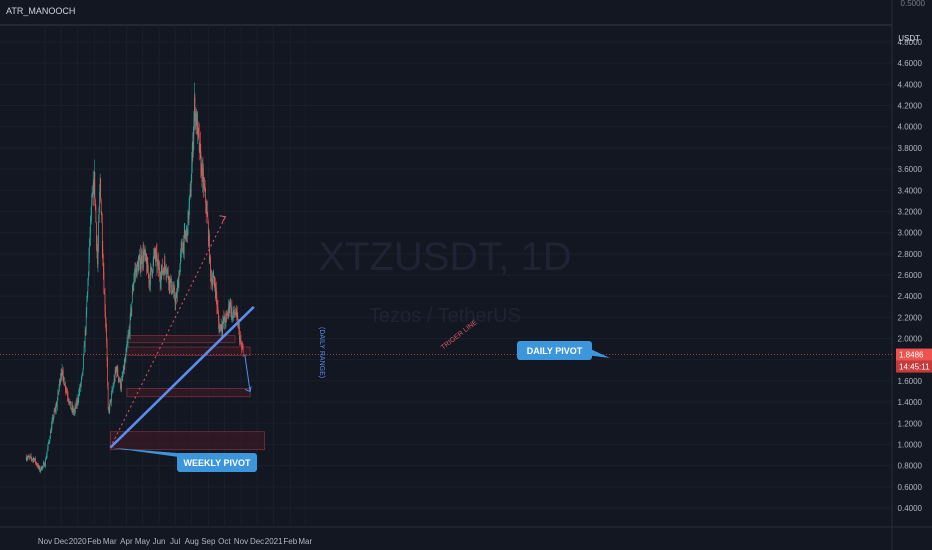 The height and width of the screenshot is (550, 932). I want to click on watermark-symbol: XTZUSDT, 1D, so click(444, 257).